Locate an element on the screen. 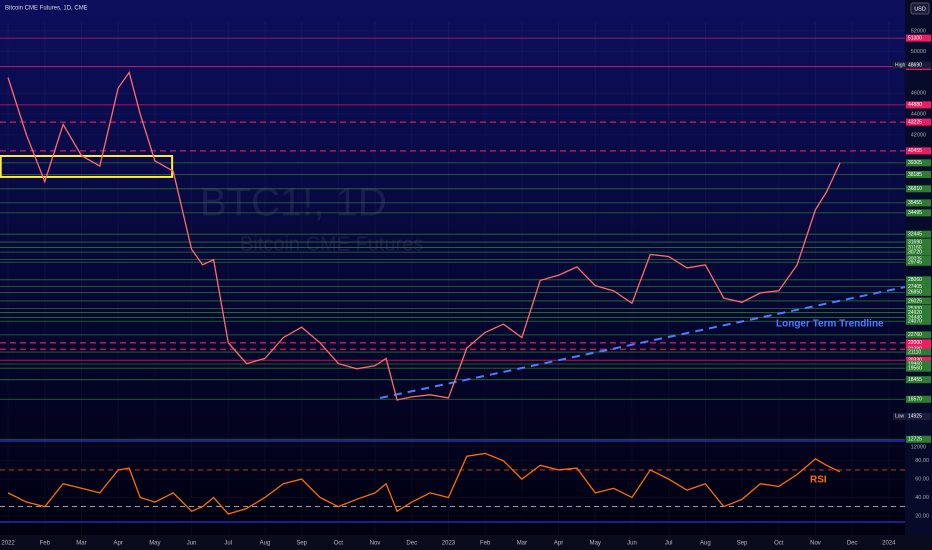  rsi-tick-label: 40.00 is located at coordinates (922, 498).